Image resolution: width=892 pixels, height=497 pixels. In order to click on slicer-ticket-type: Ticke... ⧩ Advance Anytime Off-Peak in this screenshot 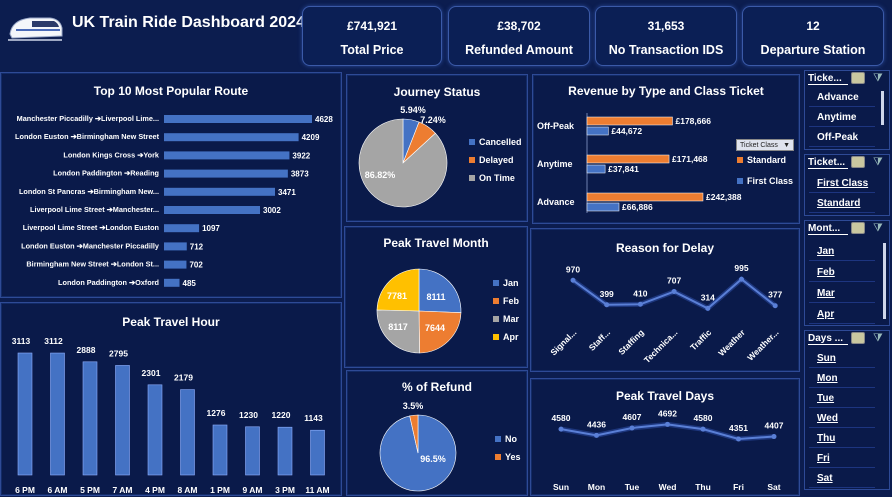, I will do `click(847, 110)`.